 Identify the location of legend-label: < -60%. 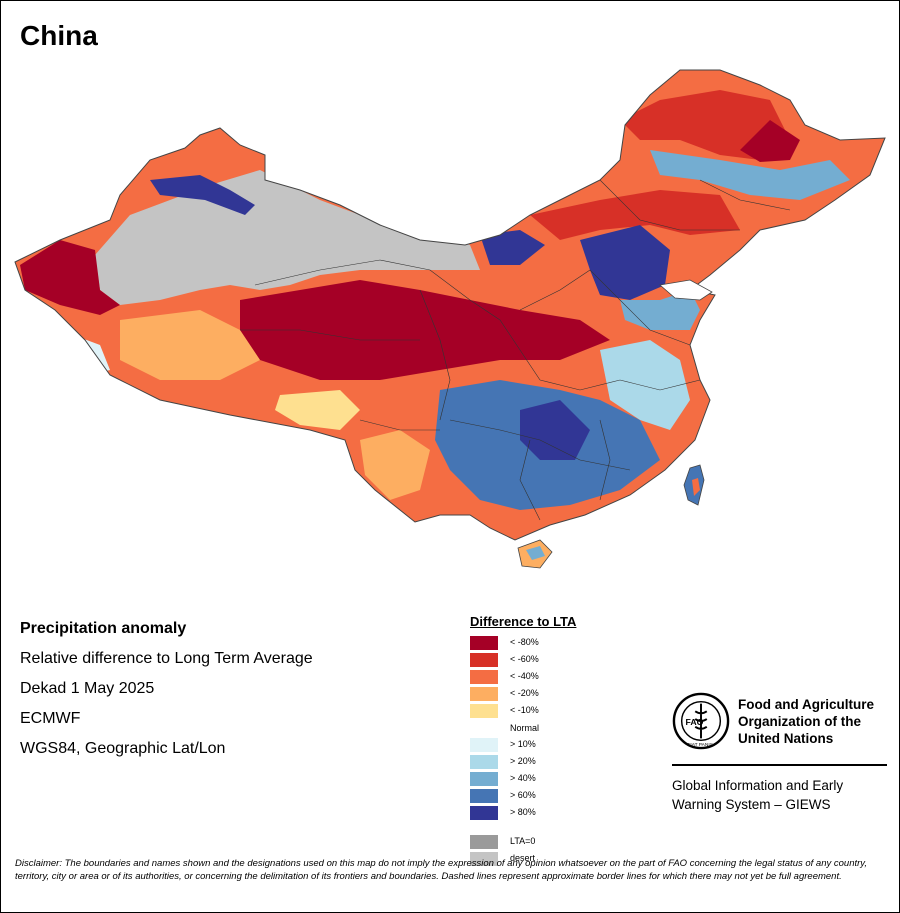
(524, 659).